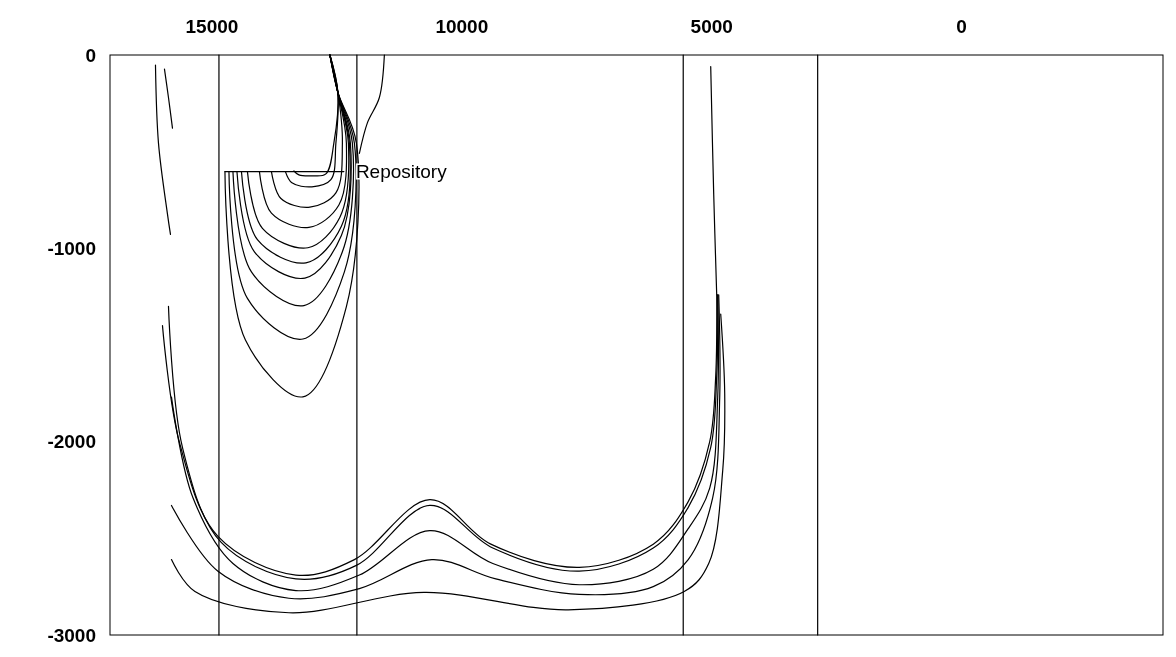 The image size is (1176, 657). Describe the element at coordinates (961, 26) in the screenshot. I see `x-tick-label: 0` at that location.